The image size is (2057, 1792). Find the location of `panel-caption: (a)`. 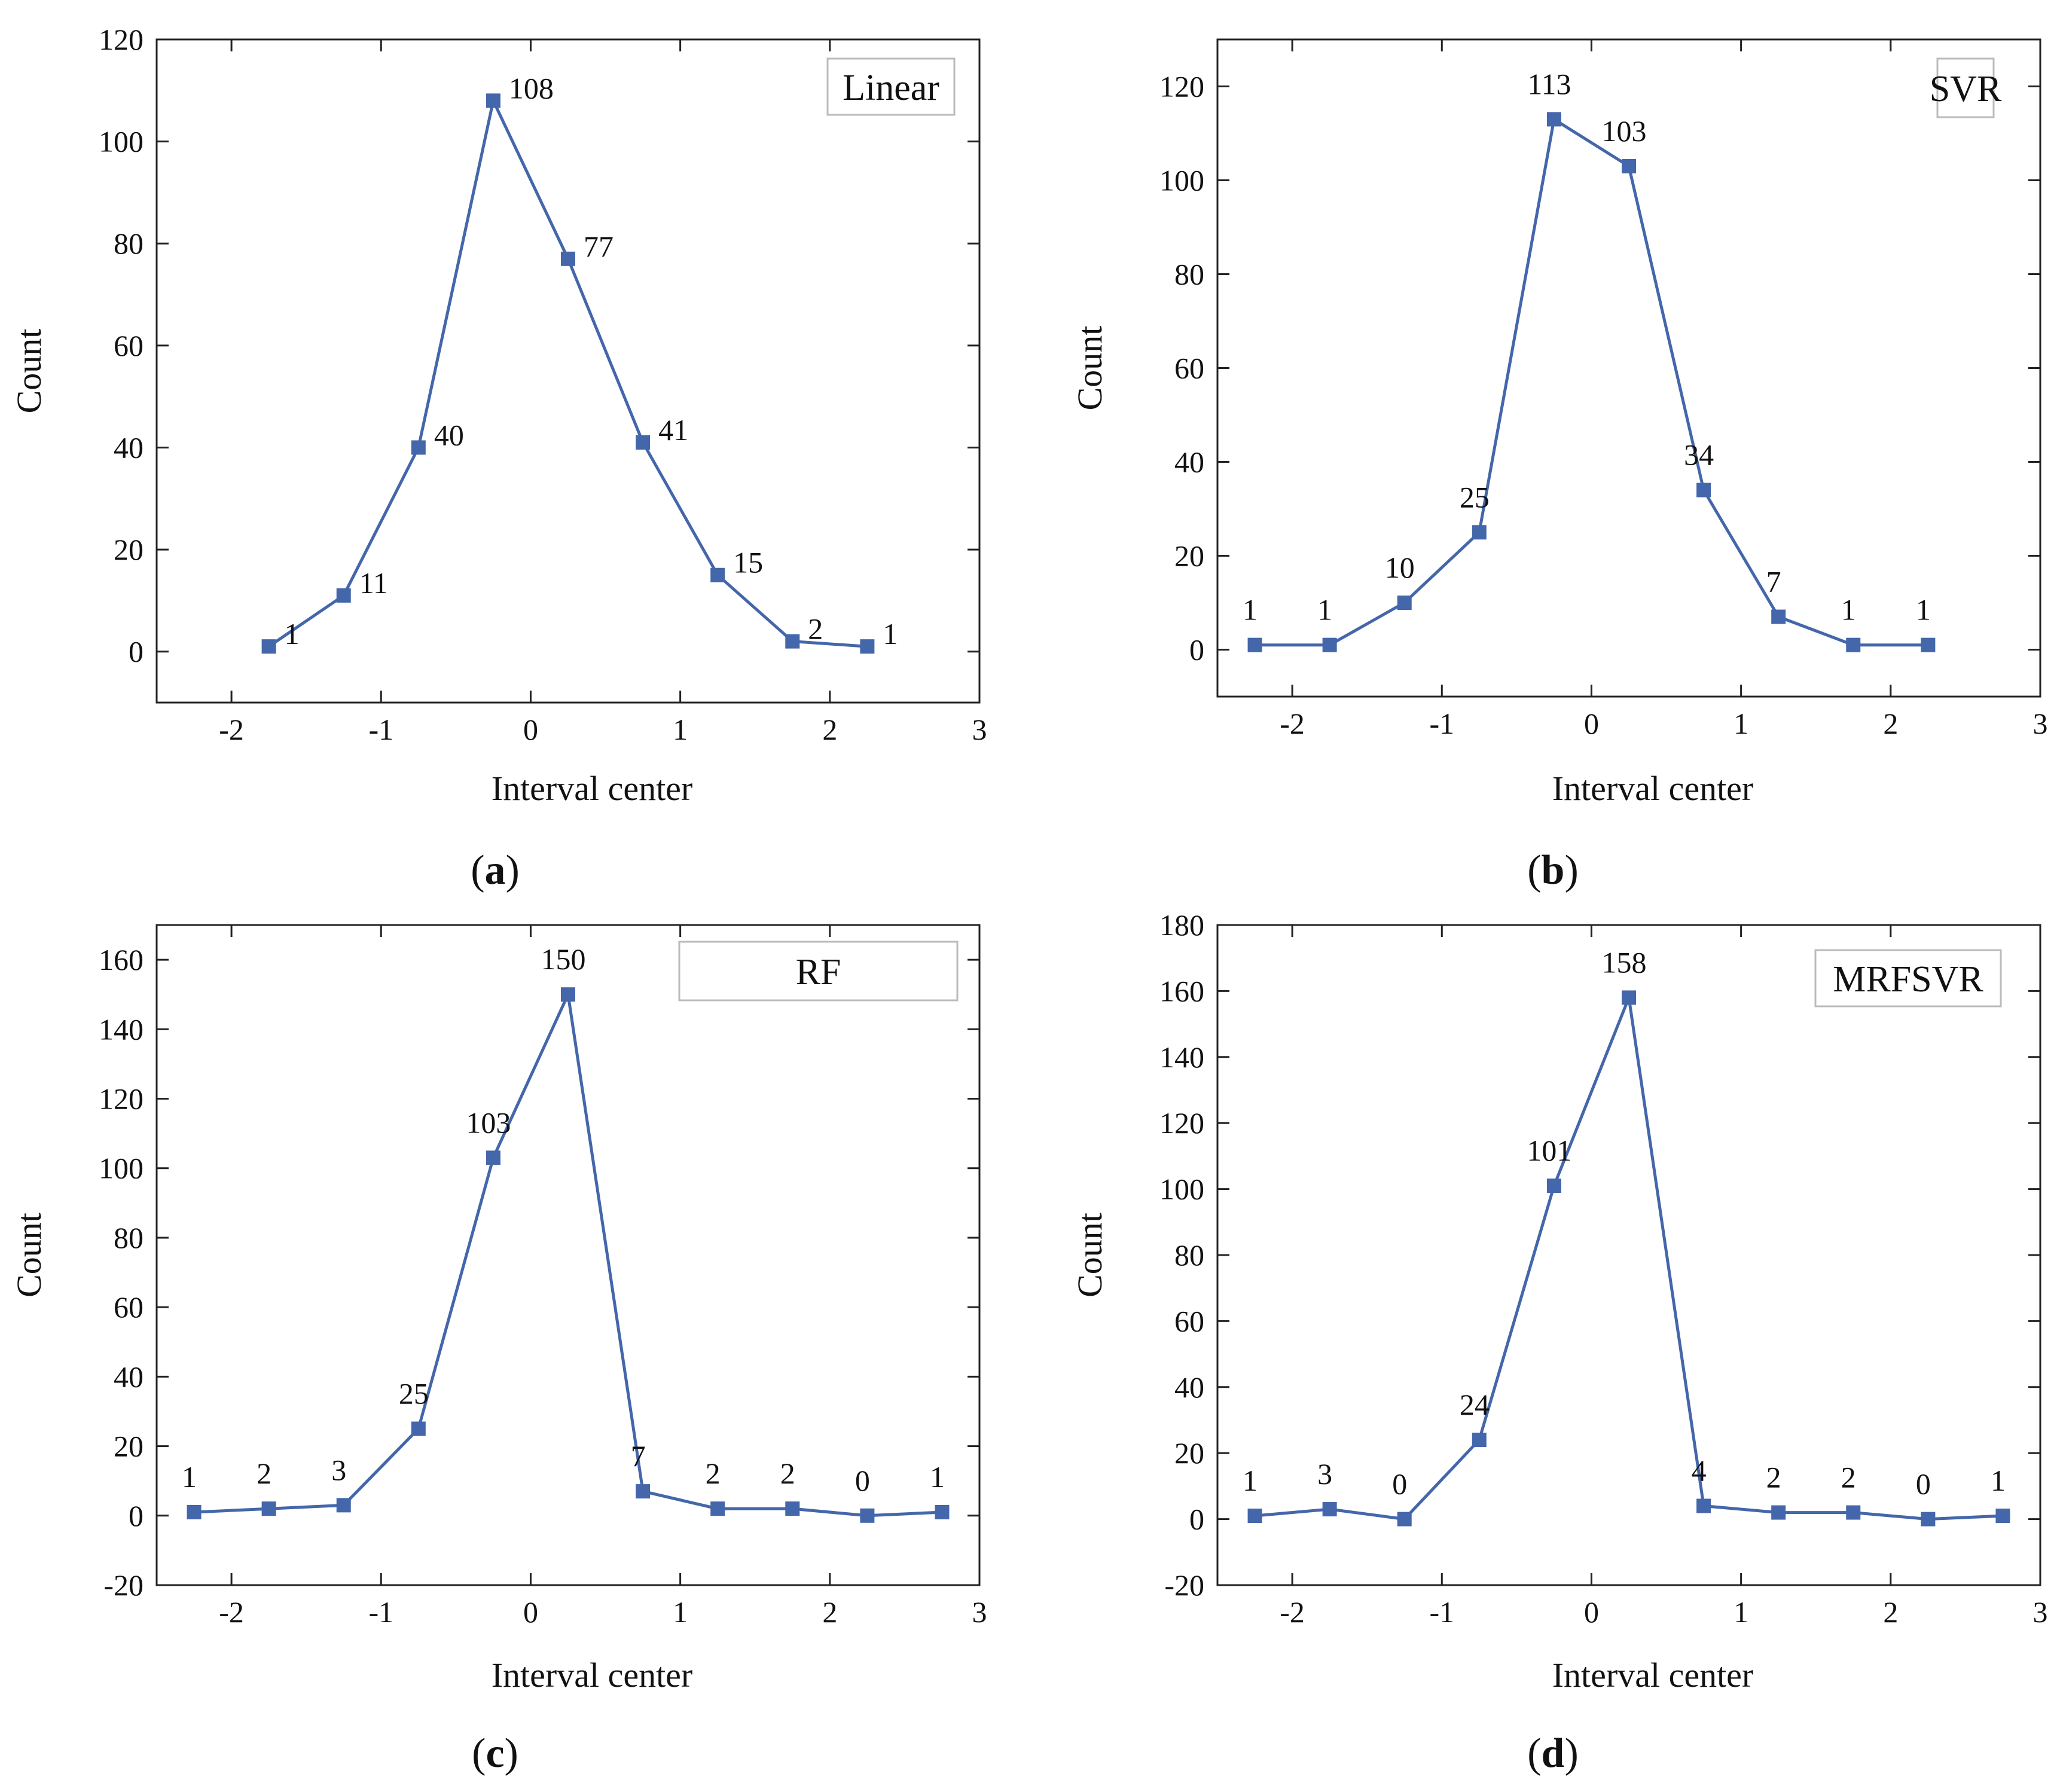

panel-caption: (a) is located at coordinates (495, 870).